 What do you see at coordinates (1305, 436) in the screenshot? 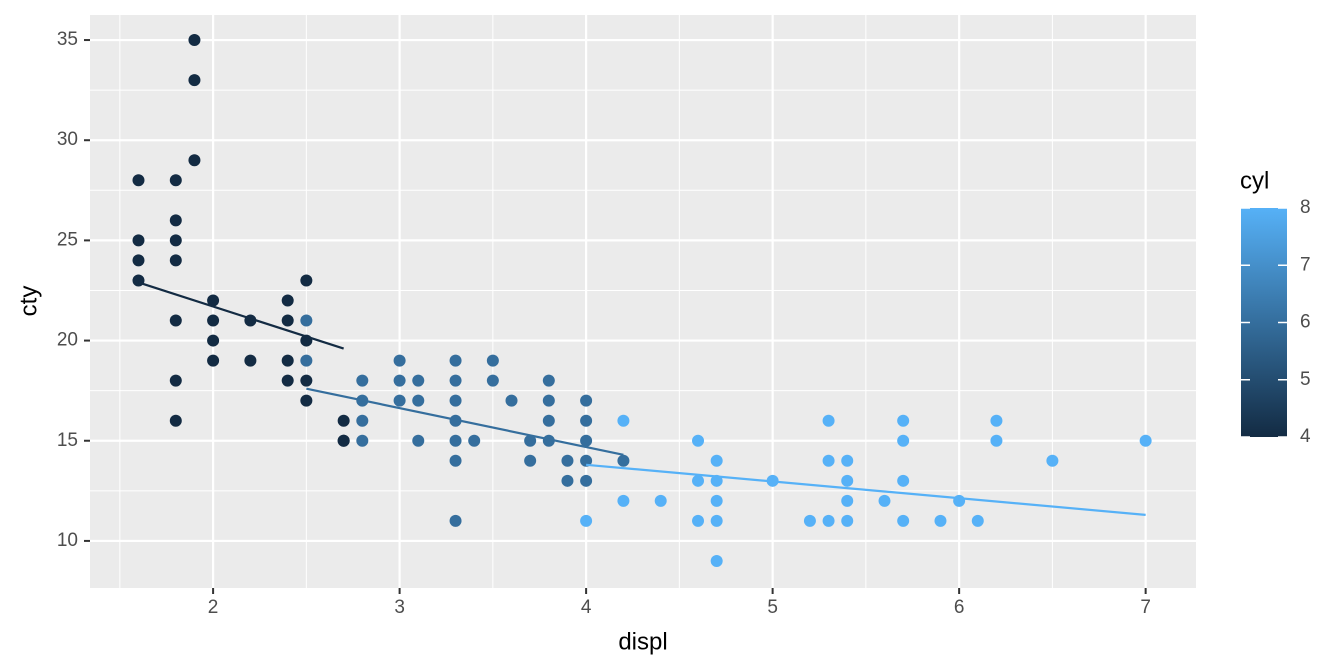
I see `colorbar-label: 4` at bounding box center [1305, 436].